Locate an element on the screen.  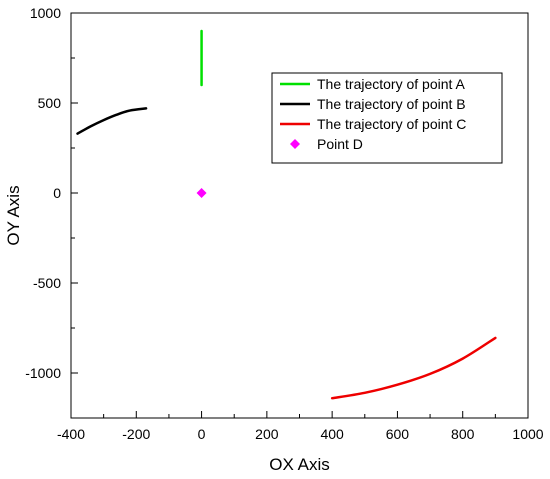
y-tick-label: 1000 is located at coordinates (45, 13).